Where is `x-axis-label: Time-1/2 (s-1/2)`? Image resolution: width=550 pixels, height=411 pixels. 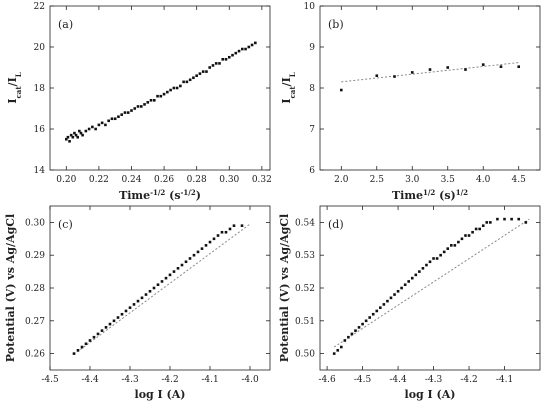 x-axis-label: Time-1/2 (s-1/2) is located at coordinates (160, 195).